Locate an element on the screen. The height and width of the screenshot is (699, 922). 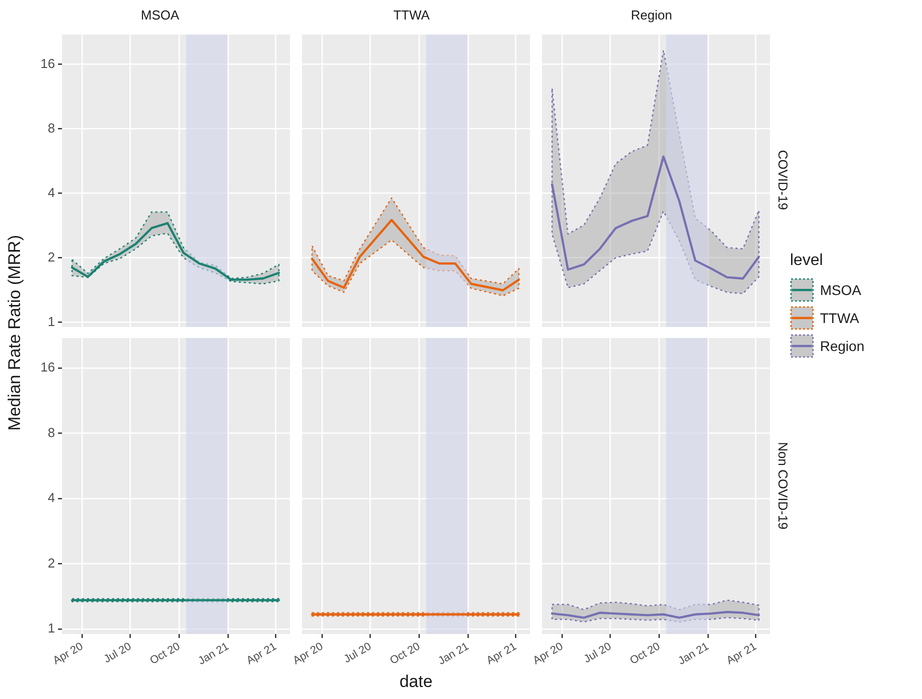
y2-axis-title: COVID-19 is located at coordinates (783, 180).